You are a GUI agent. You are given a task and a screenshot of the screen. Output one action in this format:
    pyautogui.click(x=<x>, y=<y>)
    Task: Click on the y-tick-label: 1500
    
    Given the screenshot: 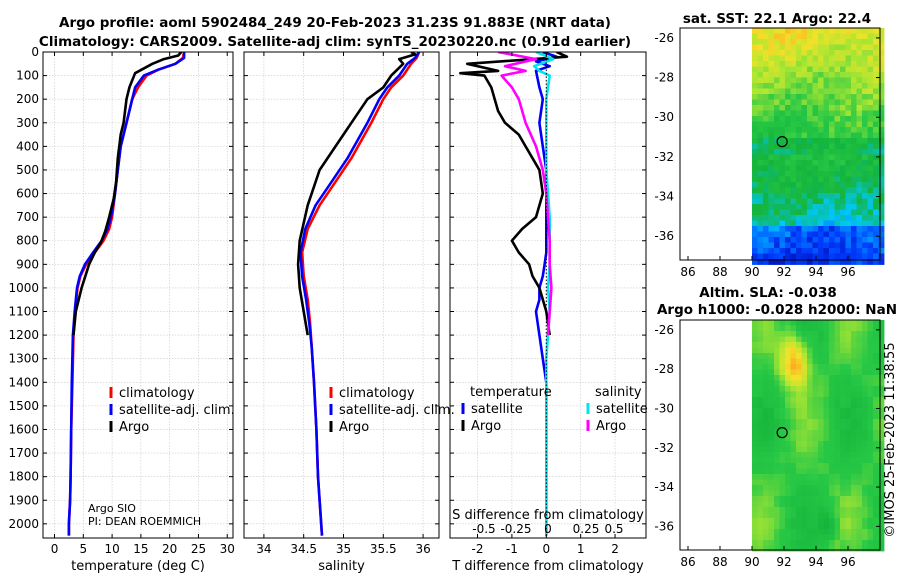 What is the action you would take?
    pyautogui.click(x=23, y=406)
    